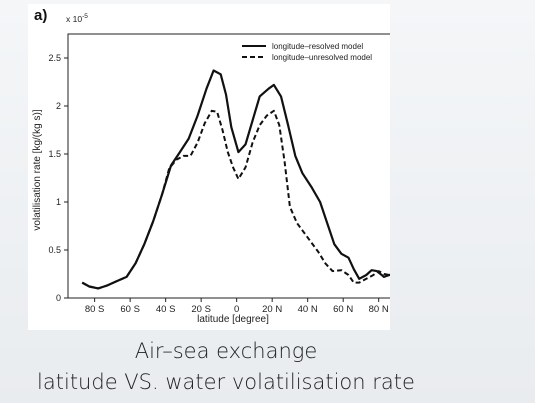 The height and width of the screenshot is (403, 535). I want to click on x-tick-label: 80 N, so click(379, 309).